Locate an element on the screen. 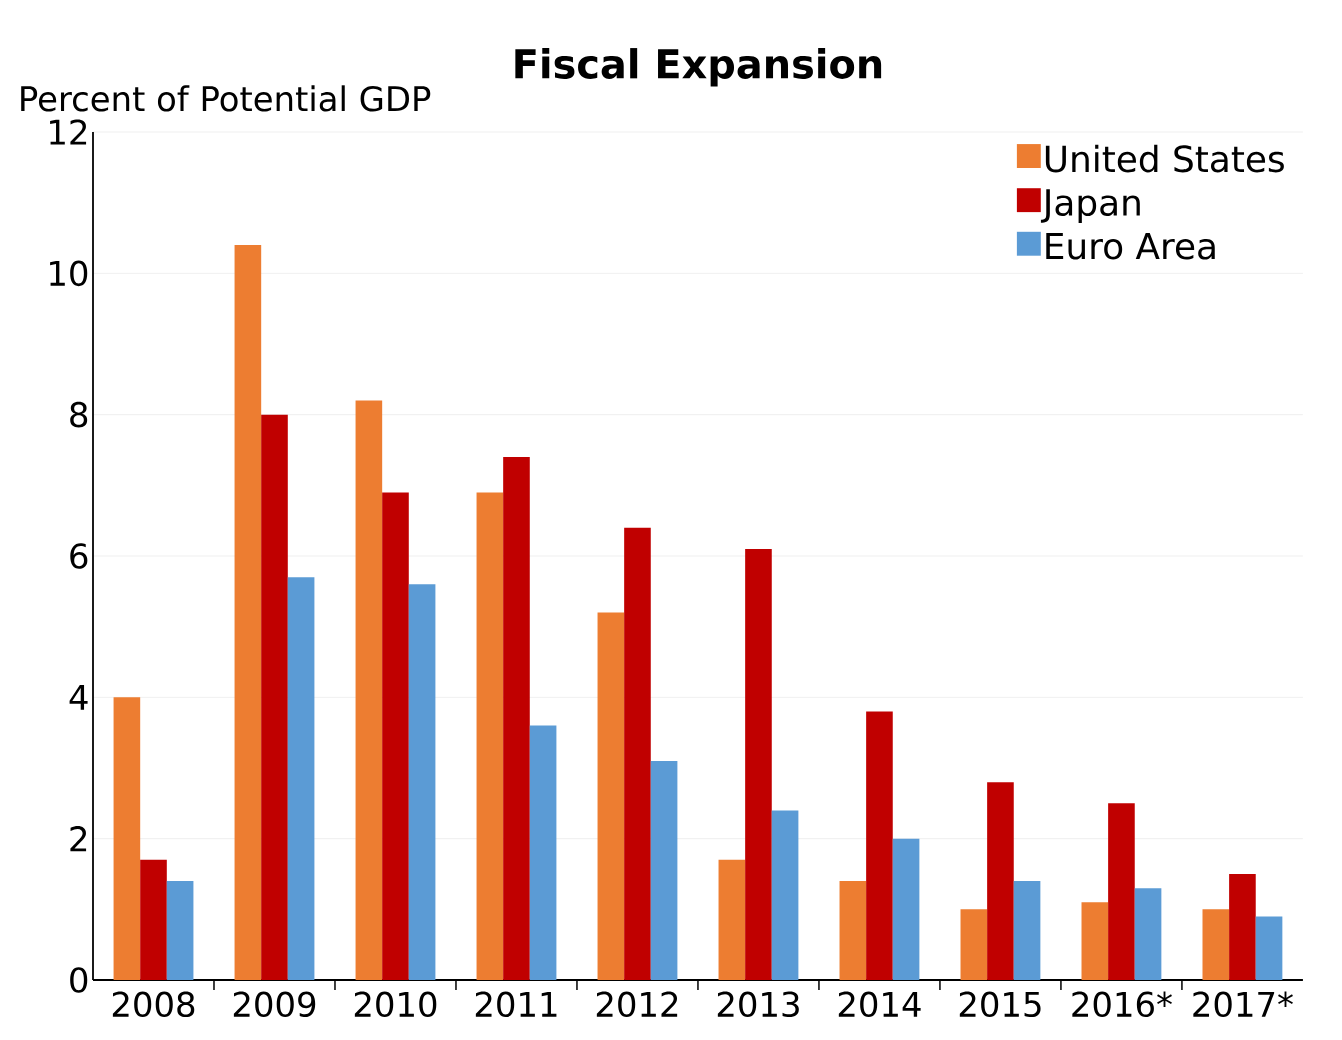  x-tick-label: 2013 is located at coordinates (758, 1004).